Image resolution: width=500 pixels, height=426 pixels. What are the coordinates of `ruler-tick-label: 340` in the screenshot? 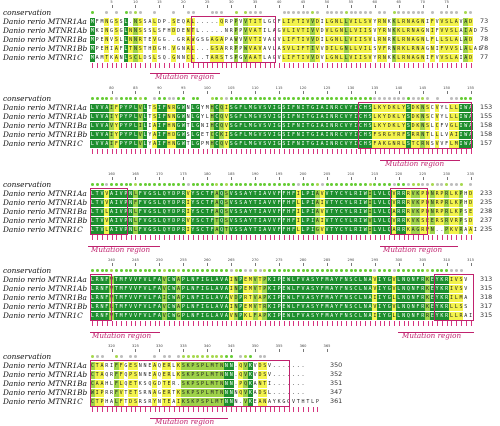 It's located at (207, 346).